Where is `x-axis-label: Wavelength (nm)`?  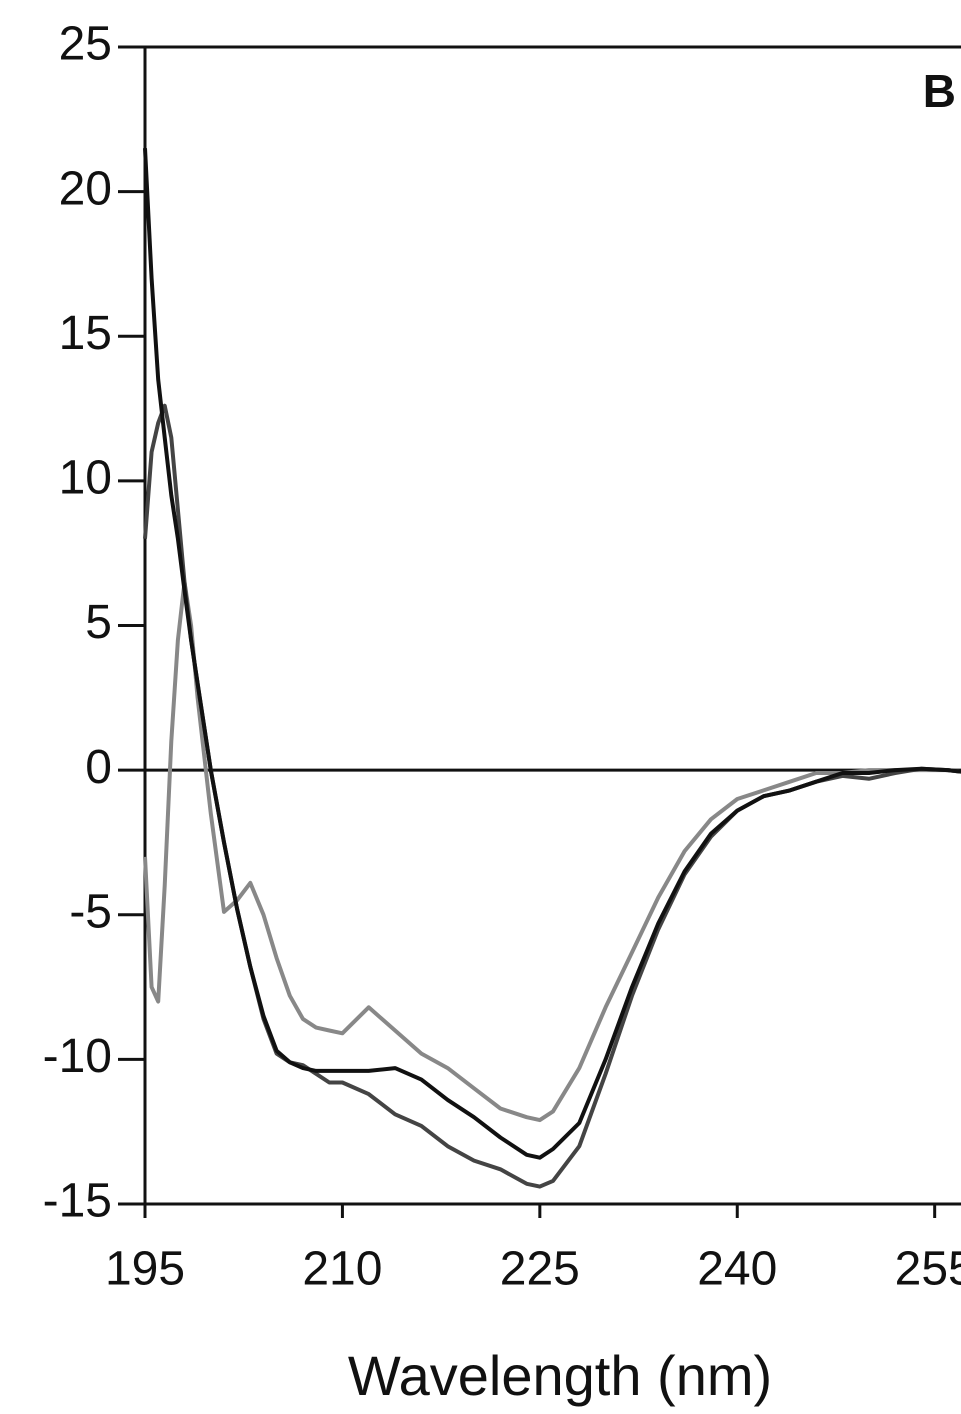 x-axis-label: Wavelength (nm) is located at coordinates (560, 1375).